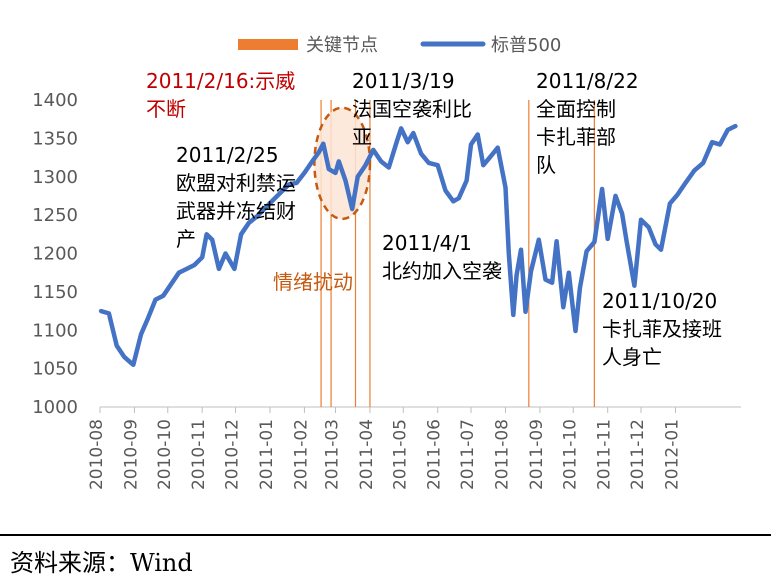  What do you see at coordinates (442, 271) in the screenshot?
I see `annotation-text: 北约加入空袭` at bounding box center [442, 271].